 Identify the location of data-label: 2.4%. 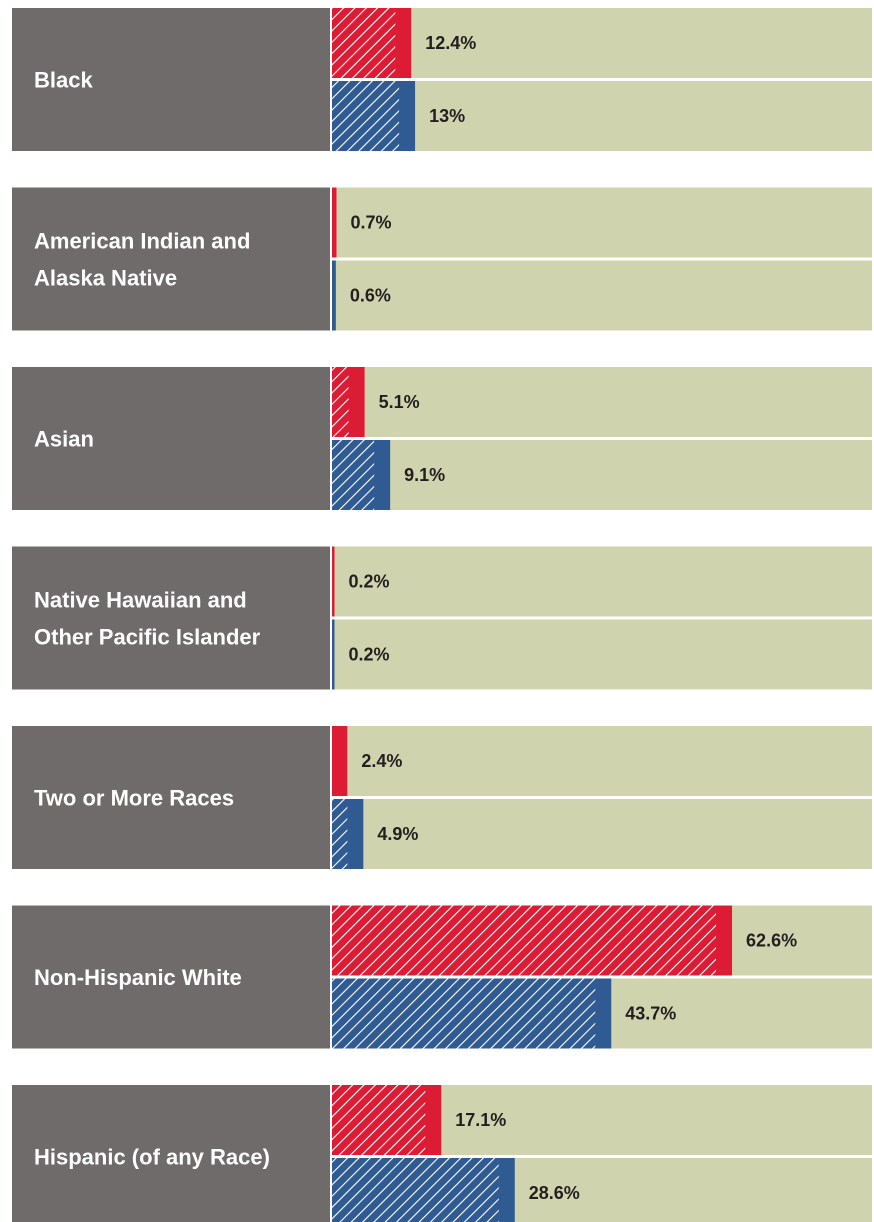
(381, 761).